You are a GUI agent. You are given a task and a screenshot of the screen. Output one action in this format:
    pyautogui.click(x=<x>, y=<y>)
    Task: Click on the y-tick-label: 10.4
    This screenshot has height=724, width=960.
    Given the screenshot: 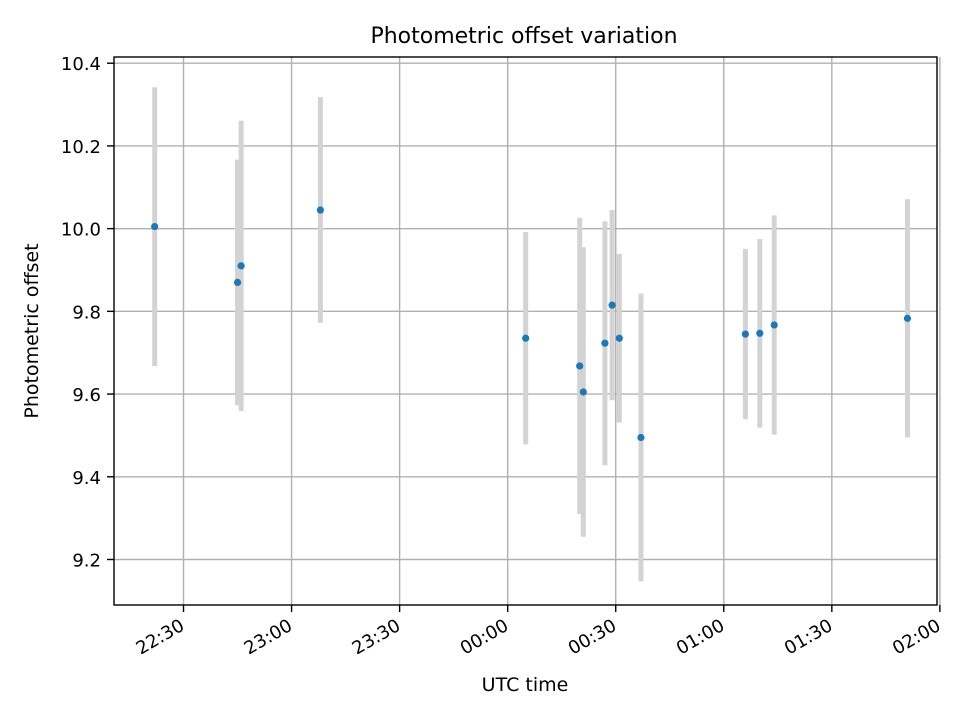 What is the action you would take?
    pyautogui.click(x=81, y=64)
    